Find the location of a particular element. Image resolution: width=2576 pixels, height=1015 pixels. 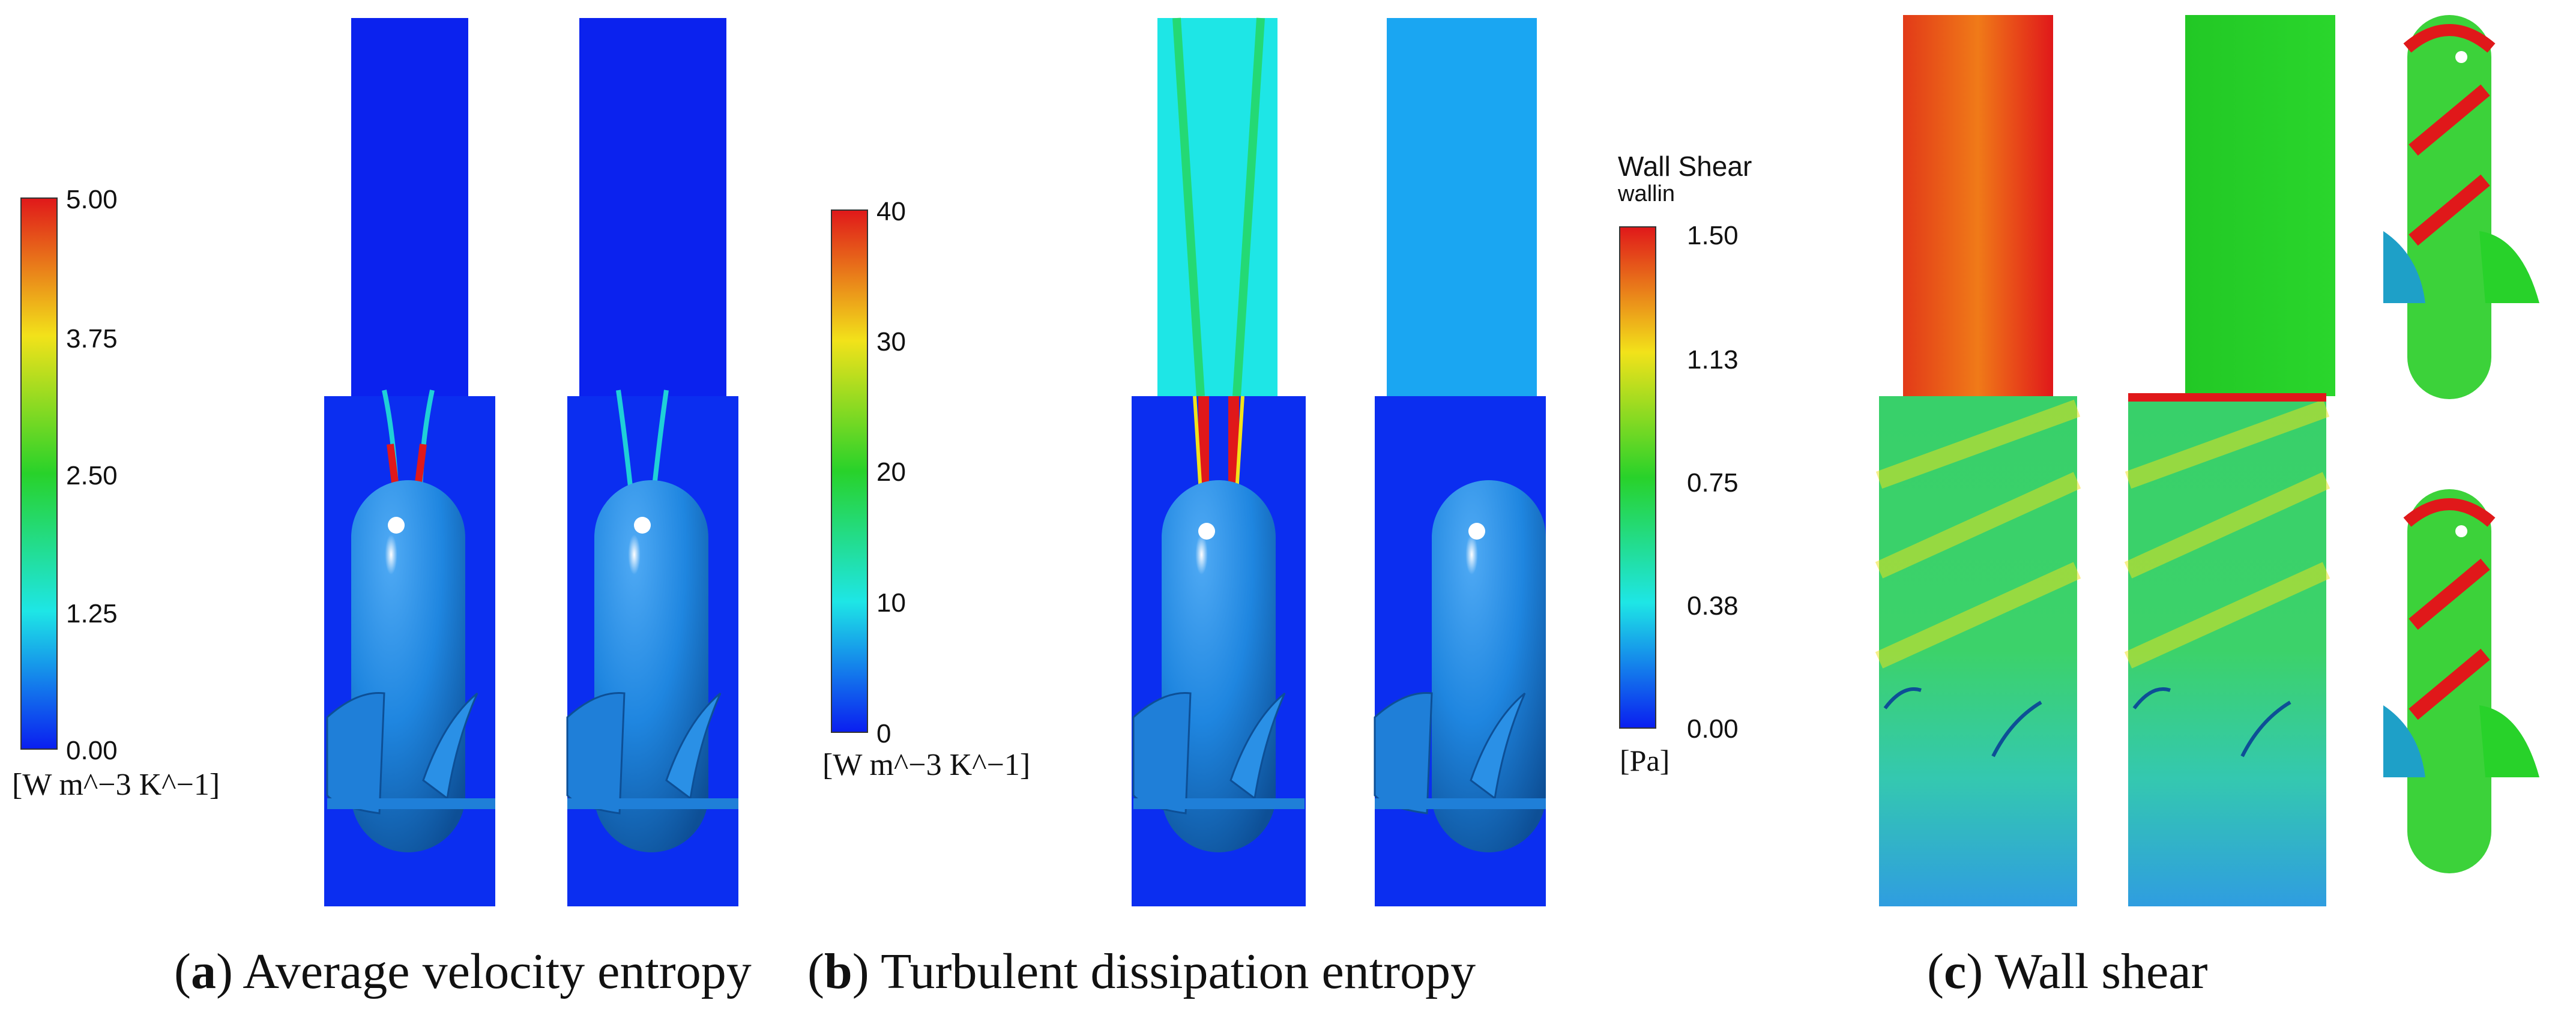

legend-a-tick-3: 1.25 is located at coordinates (92, 613).